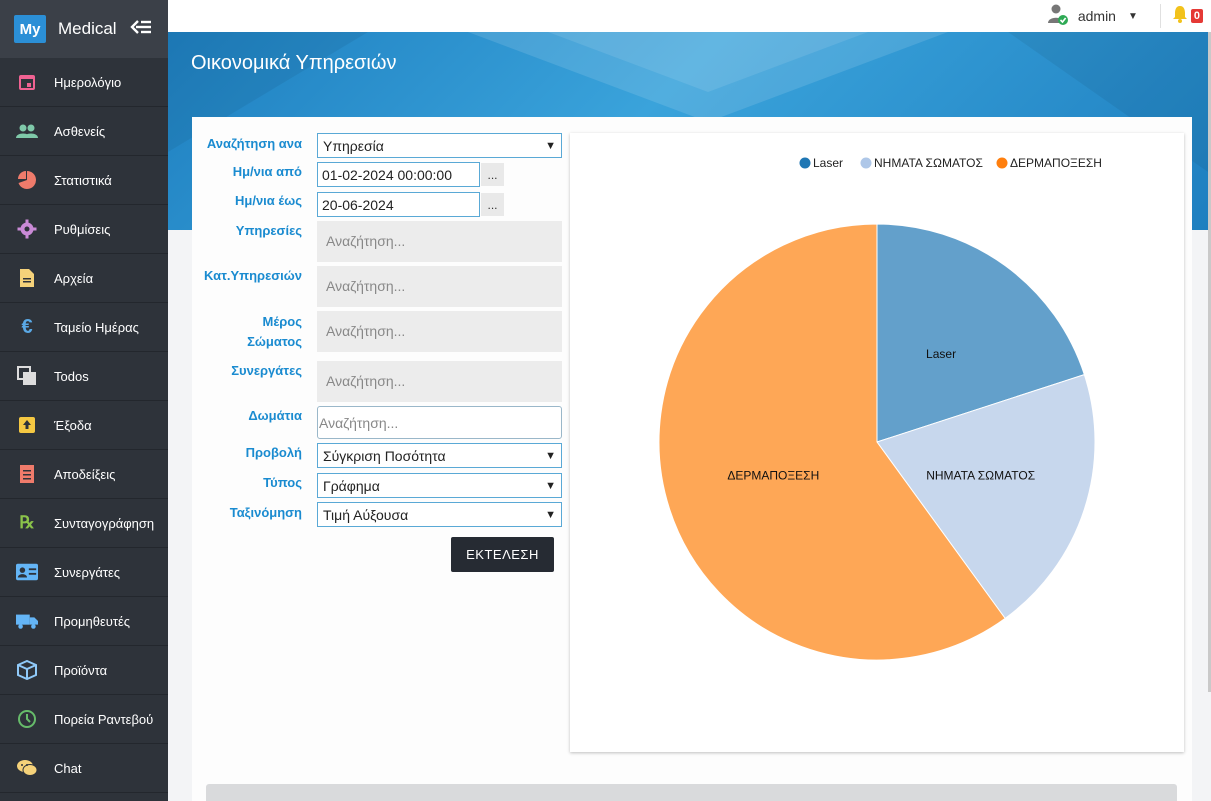 This screenshot has height=801, width=1211. I want to click on services-label: Υπηρεσίες, so click(268, 230).